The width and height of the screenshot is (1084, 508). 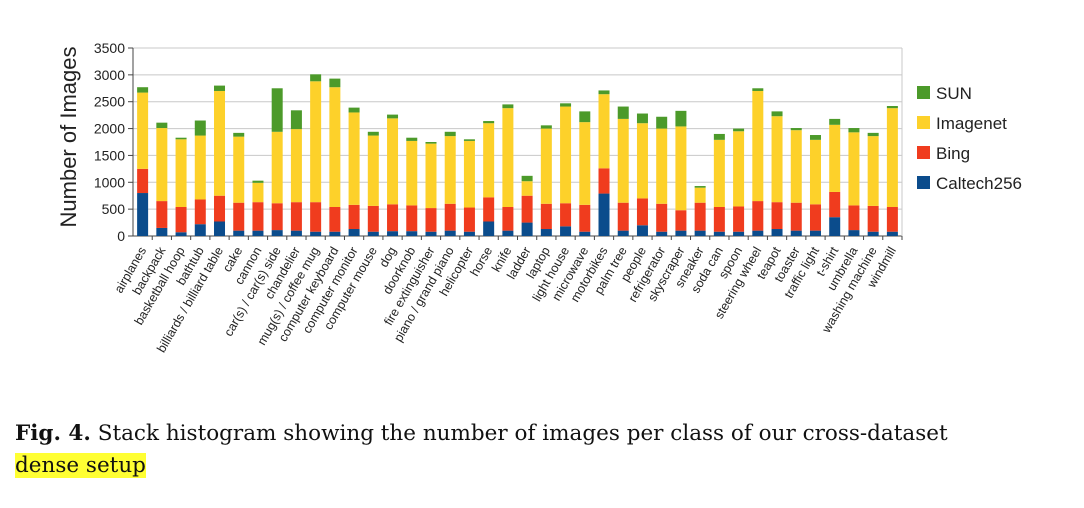 What do you see at coordinates (109, 75) in the screenshot?
I see `y-tick-label: 3000` at bounding box center [109, 75].